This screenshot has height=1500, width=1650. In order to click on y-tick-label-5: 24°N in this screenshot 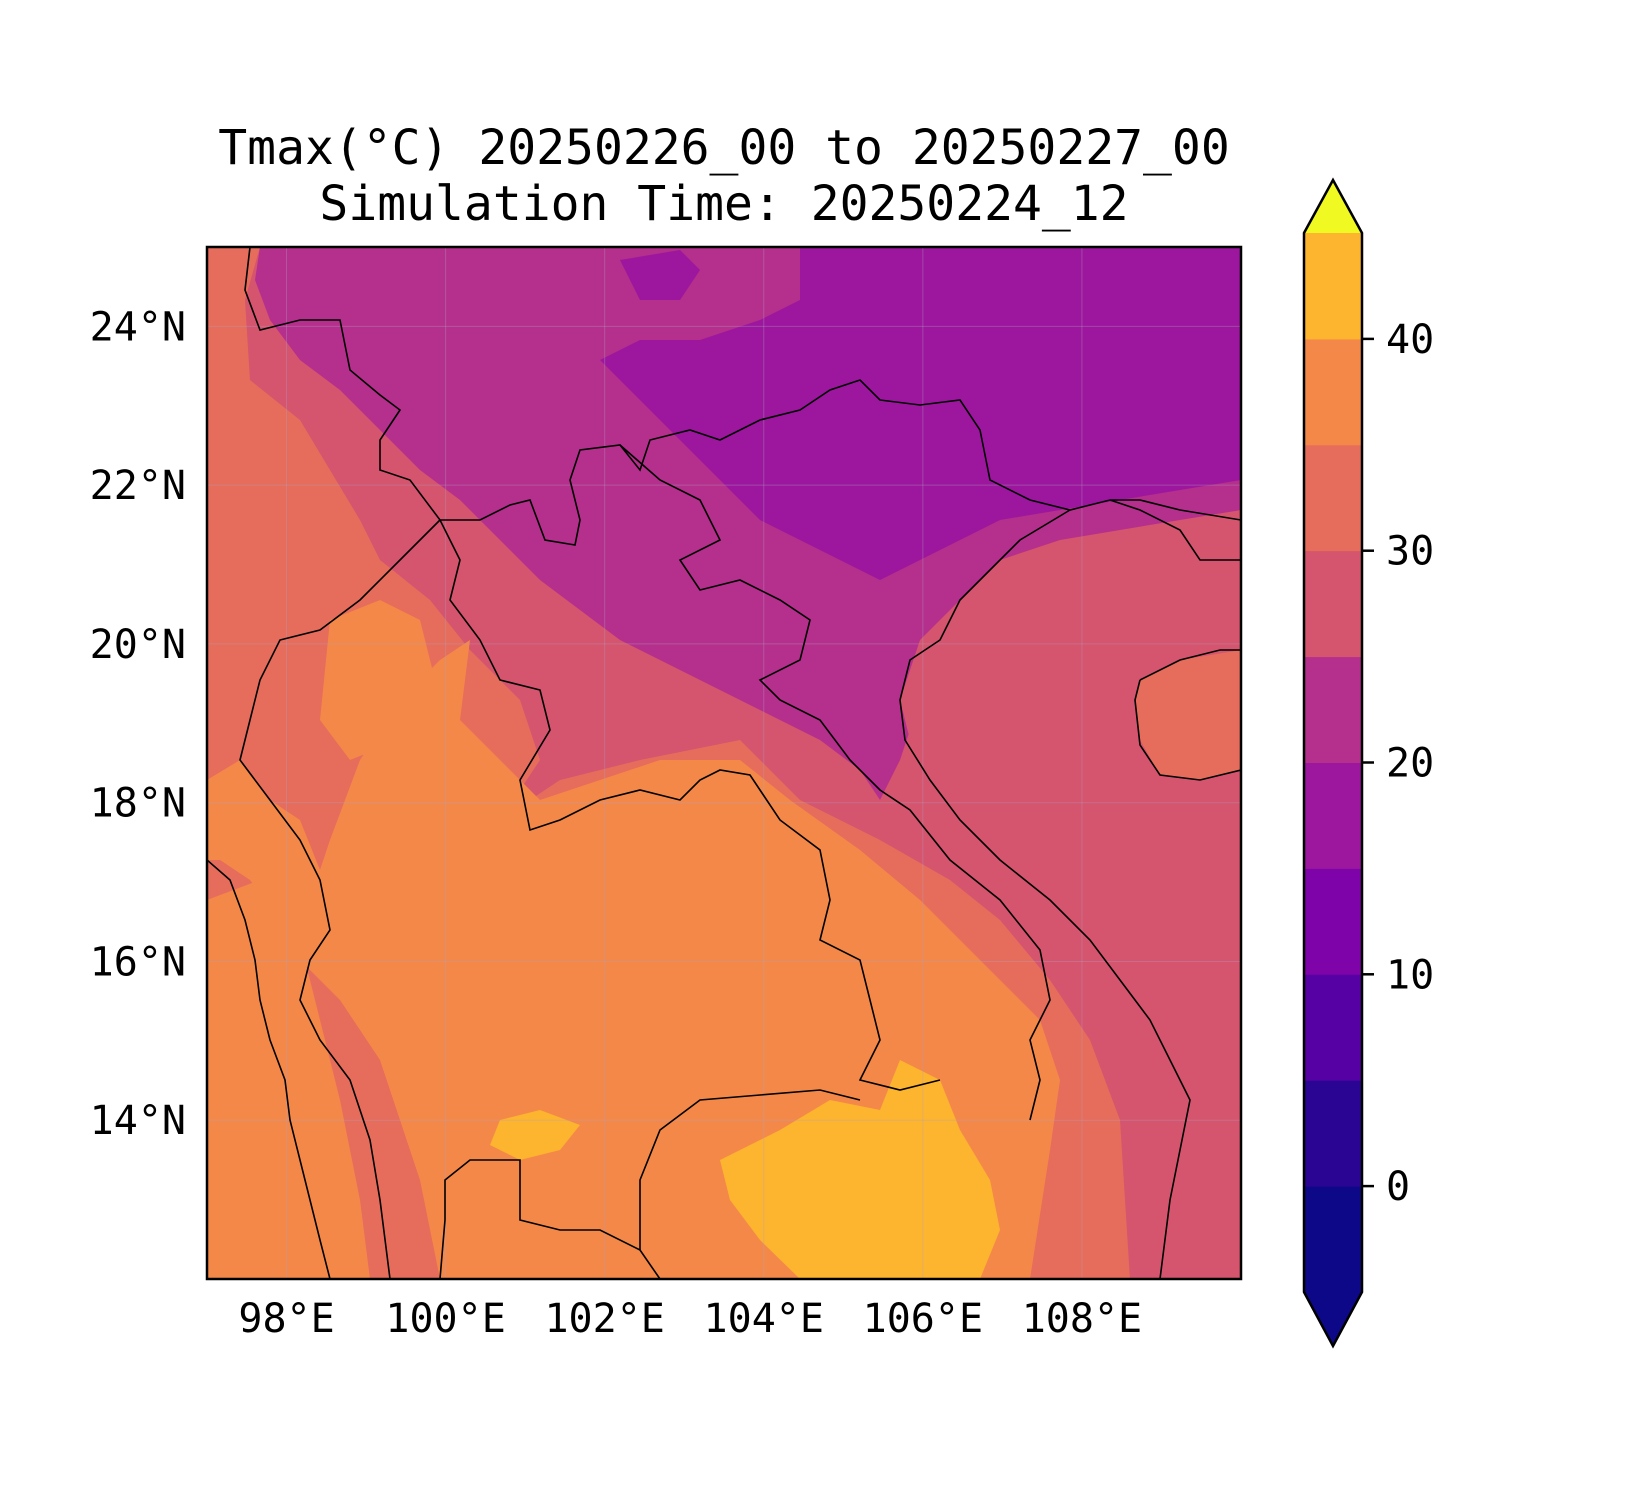, I will do `click(138, 327)`.